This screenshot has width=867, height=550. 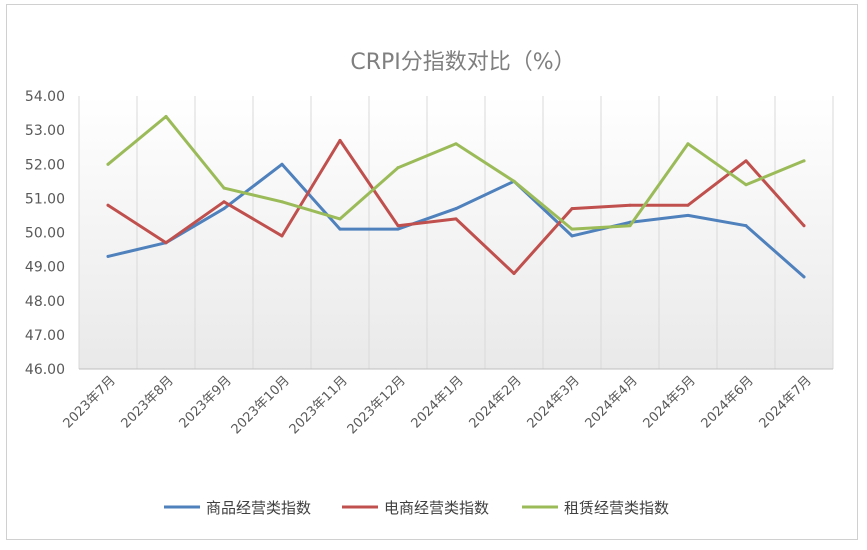 What do you see at coordinates (45, 370) in the screenshot?
I see `y-tick-label: 46.00` at bounding box center [45, 370].